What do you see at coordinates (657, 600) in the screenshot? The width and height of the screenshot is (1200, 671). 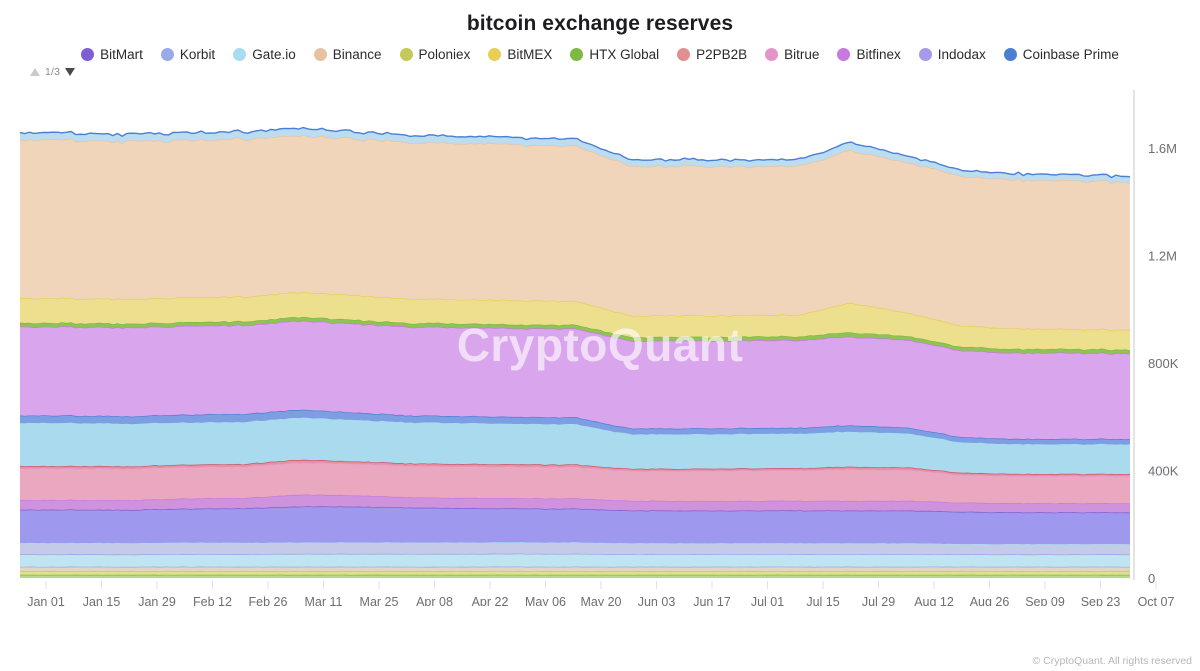 I see `x-axis-tick-label: Jun 03` at bounding box center [657, 600].